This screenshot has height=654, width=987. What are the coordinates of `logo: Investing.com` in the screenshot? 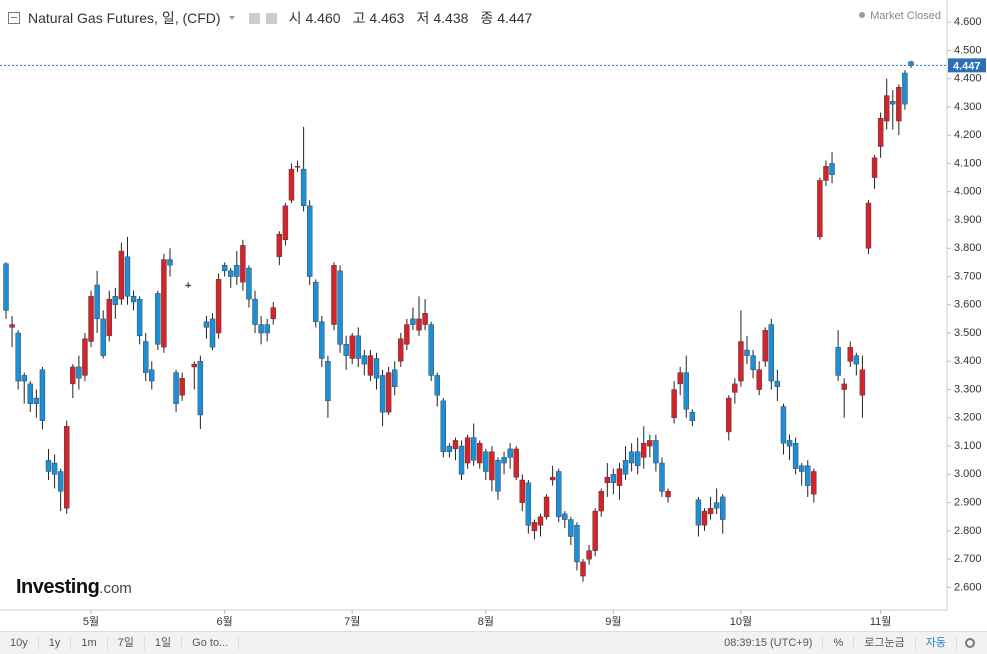 It's located at (74, 587).